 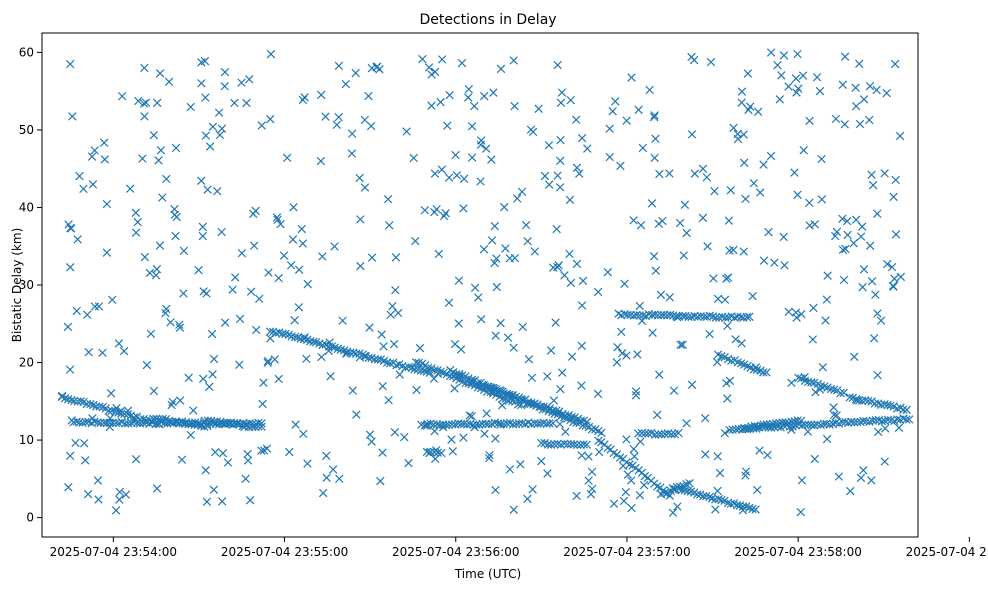 I want to click on y-tick-label: 20, so click(x=26, y=363).